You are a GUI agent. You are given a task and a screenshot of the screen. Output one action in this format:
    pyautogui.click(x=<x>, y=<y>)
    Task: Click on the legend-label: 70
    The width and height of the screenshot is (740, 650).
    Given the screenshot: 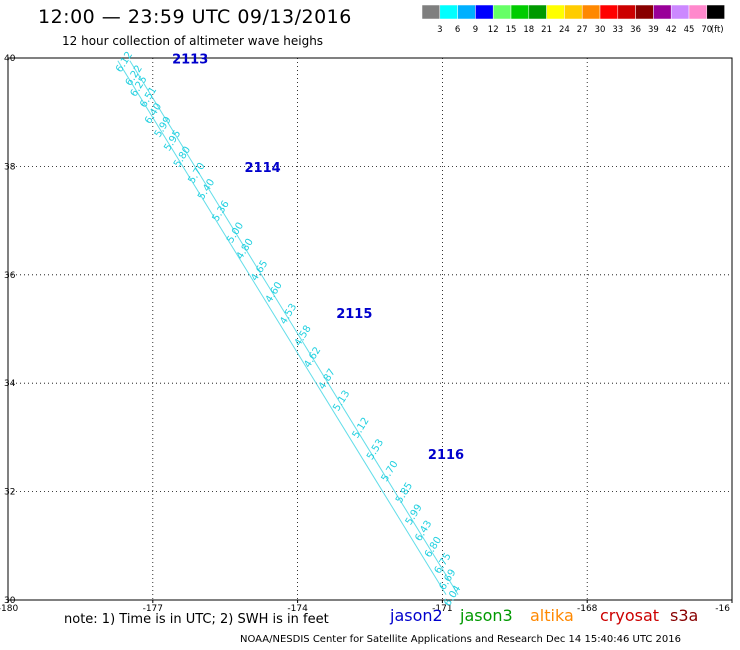 What is the action you would take?
    pyautogui.click(x=706, y=30)
    